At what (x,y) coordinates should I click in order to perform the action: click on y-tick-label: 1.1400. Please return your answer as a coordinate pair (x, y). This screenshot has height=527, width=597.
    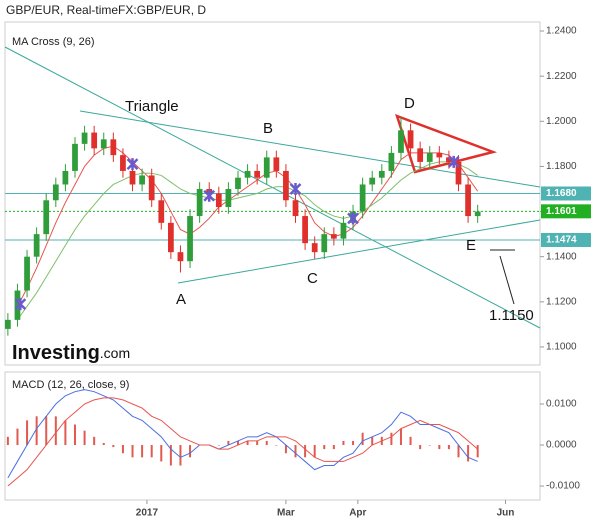
    Looking at the image, I should click on (561, 256).